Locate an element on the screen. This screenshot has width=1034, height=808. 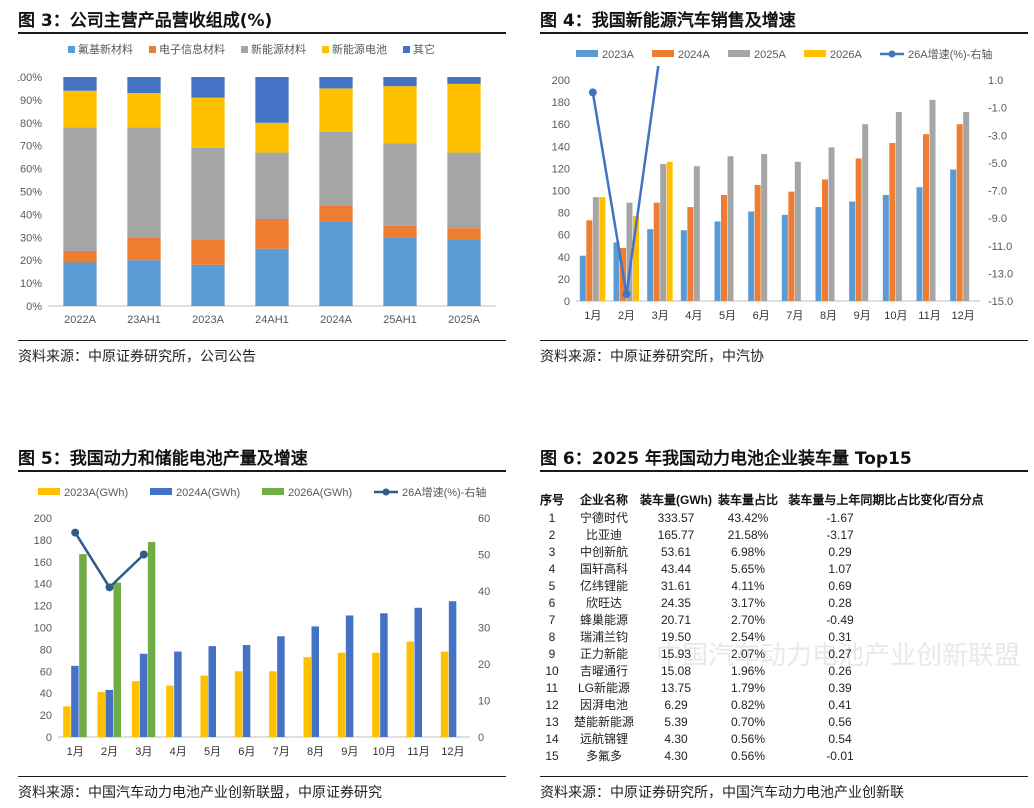
fig6-table-cell: 2.54% is located at coordinates (748, 637).